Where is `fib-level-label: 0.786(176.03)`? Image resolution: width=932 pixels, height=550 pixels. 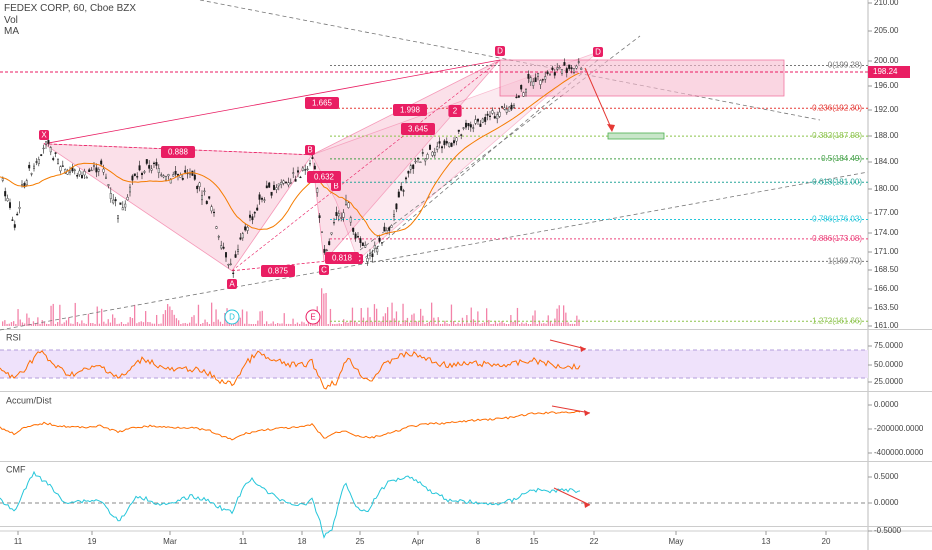
fib-level-label: 0.786(176.03) is located at coordinates (837, 219).